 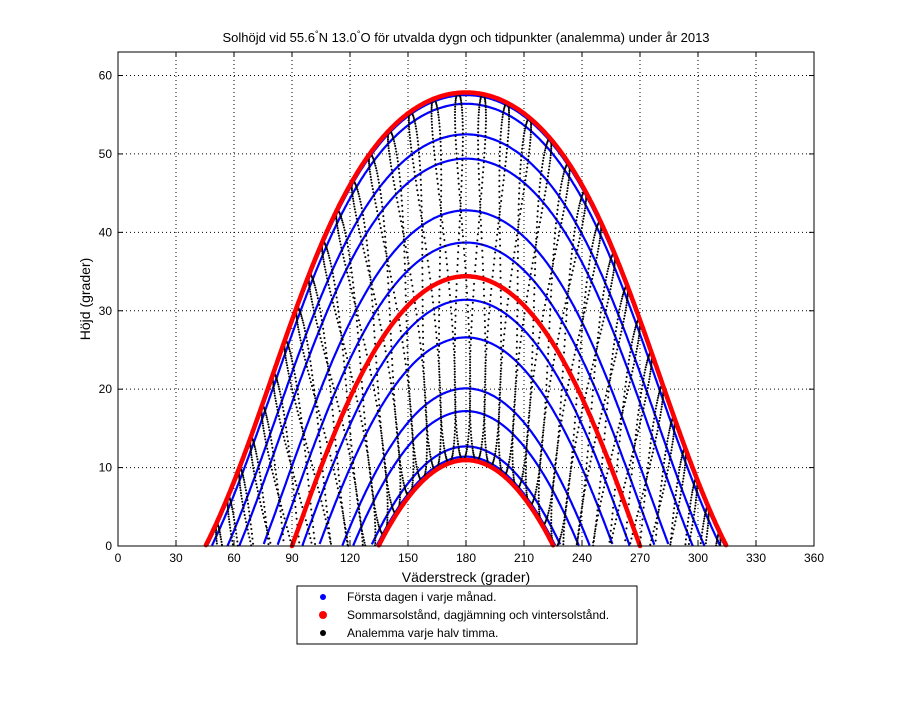 What do you see at coordinates (422, 633) in the screenshot?
I see `legend-label: Analemma varje halv timma.` at bounding box center [422, 633].